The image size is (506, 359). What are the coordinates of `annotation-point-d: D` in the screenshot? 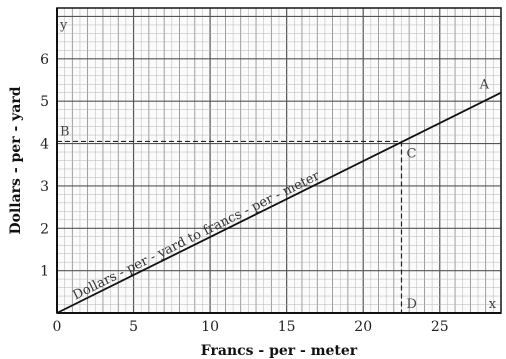 It's located at (411, 304).